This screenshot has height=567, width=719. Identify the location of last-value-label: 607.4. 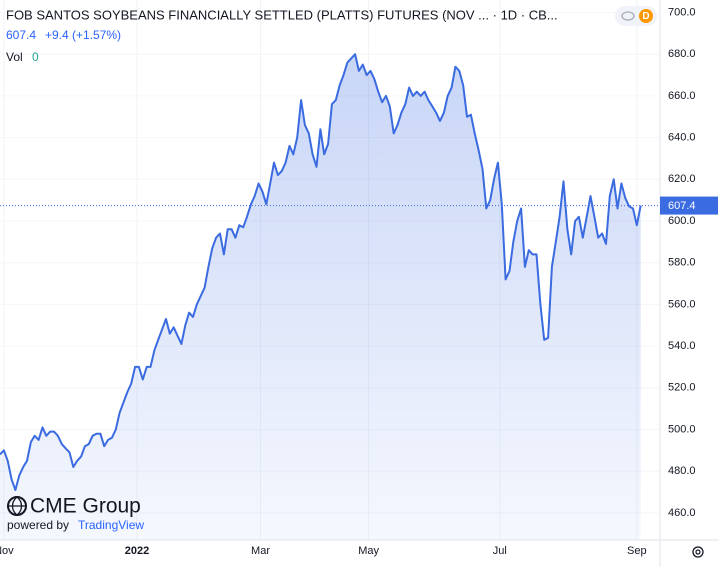
(682, 206).